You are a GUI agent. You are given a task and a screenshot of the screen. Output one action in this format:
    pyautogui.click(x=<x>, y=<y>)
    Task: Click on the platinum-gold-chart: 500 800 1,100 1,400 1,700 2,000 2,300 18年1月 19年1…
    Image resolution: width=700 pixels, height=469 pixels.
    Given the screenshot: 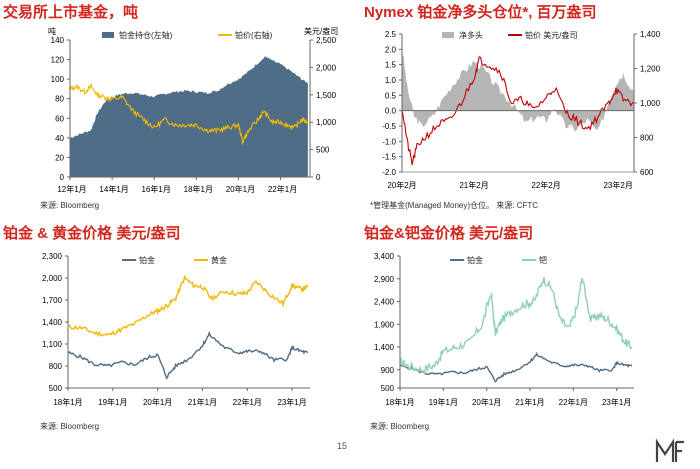 What is the action you would take?
    pyautogui.click(x=176, y=329)
    